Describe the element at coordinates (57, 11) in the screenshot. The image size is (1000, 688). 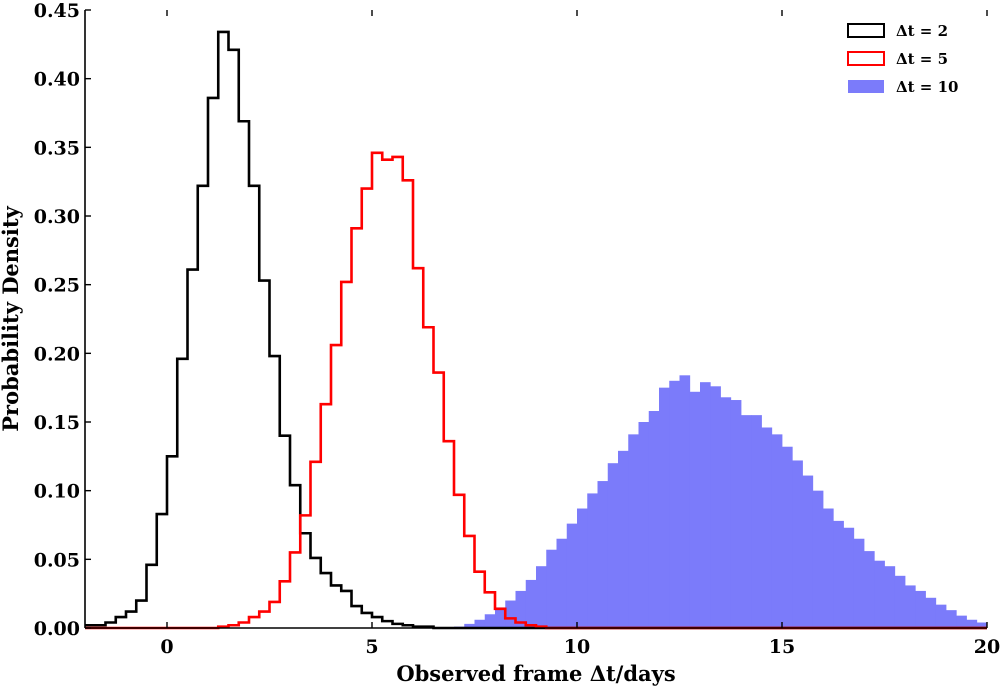
I see `y-tick-label: 0.45` at that location.